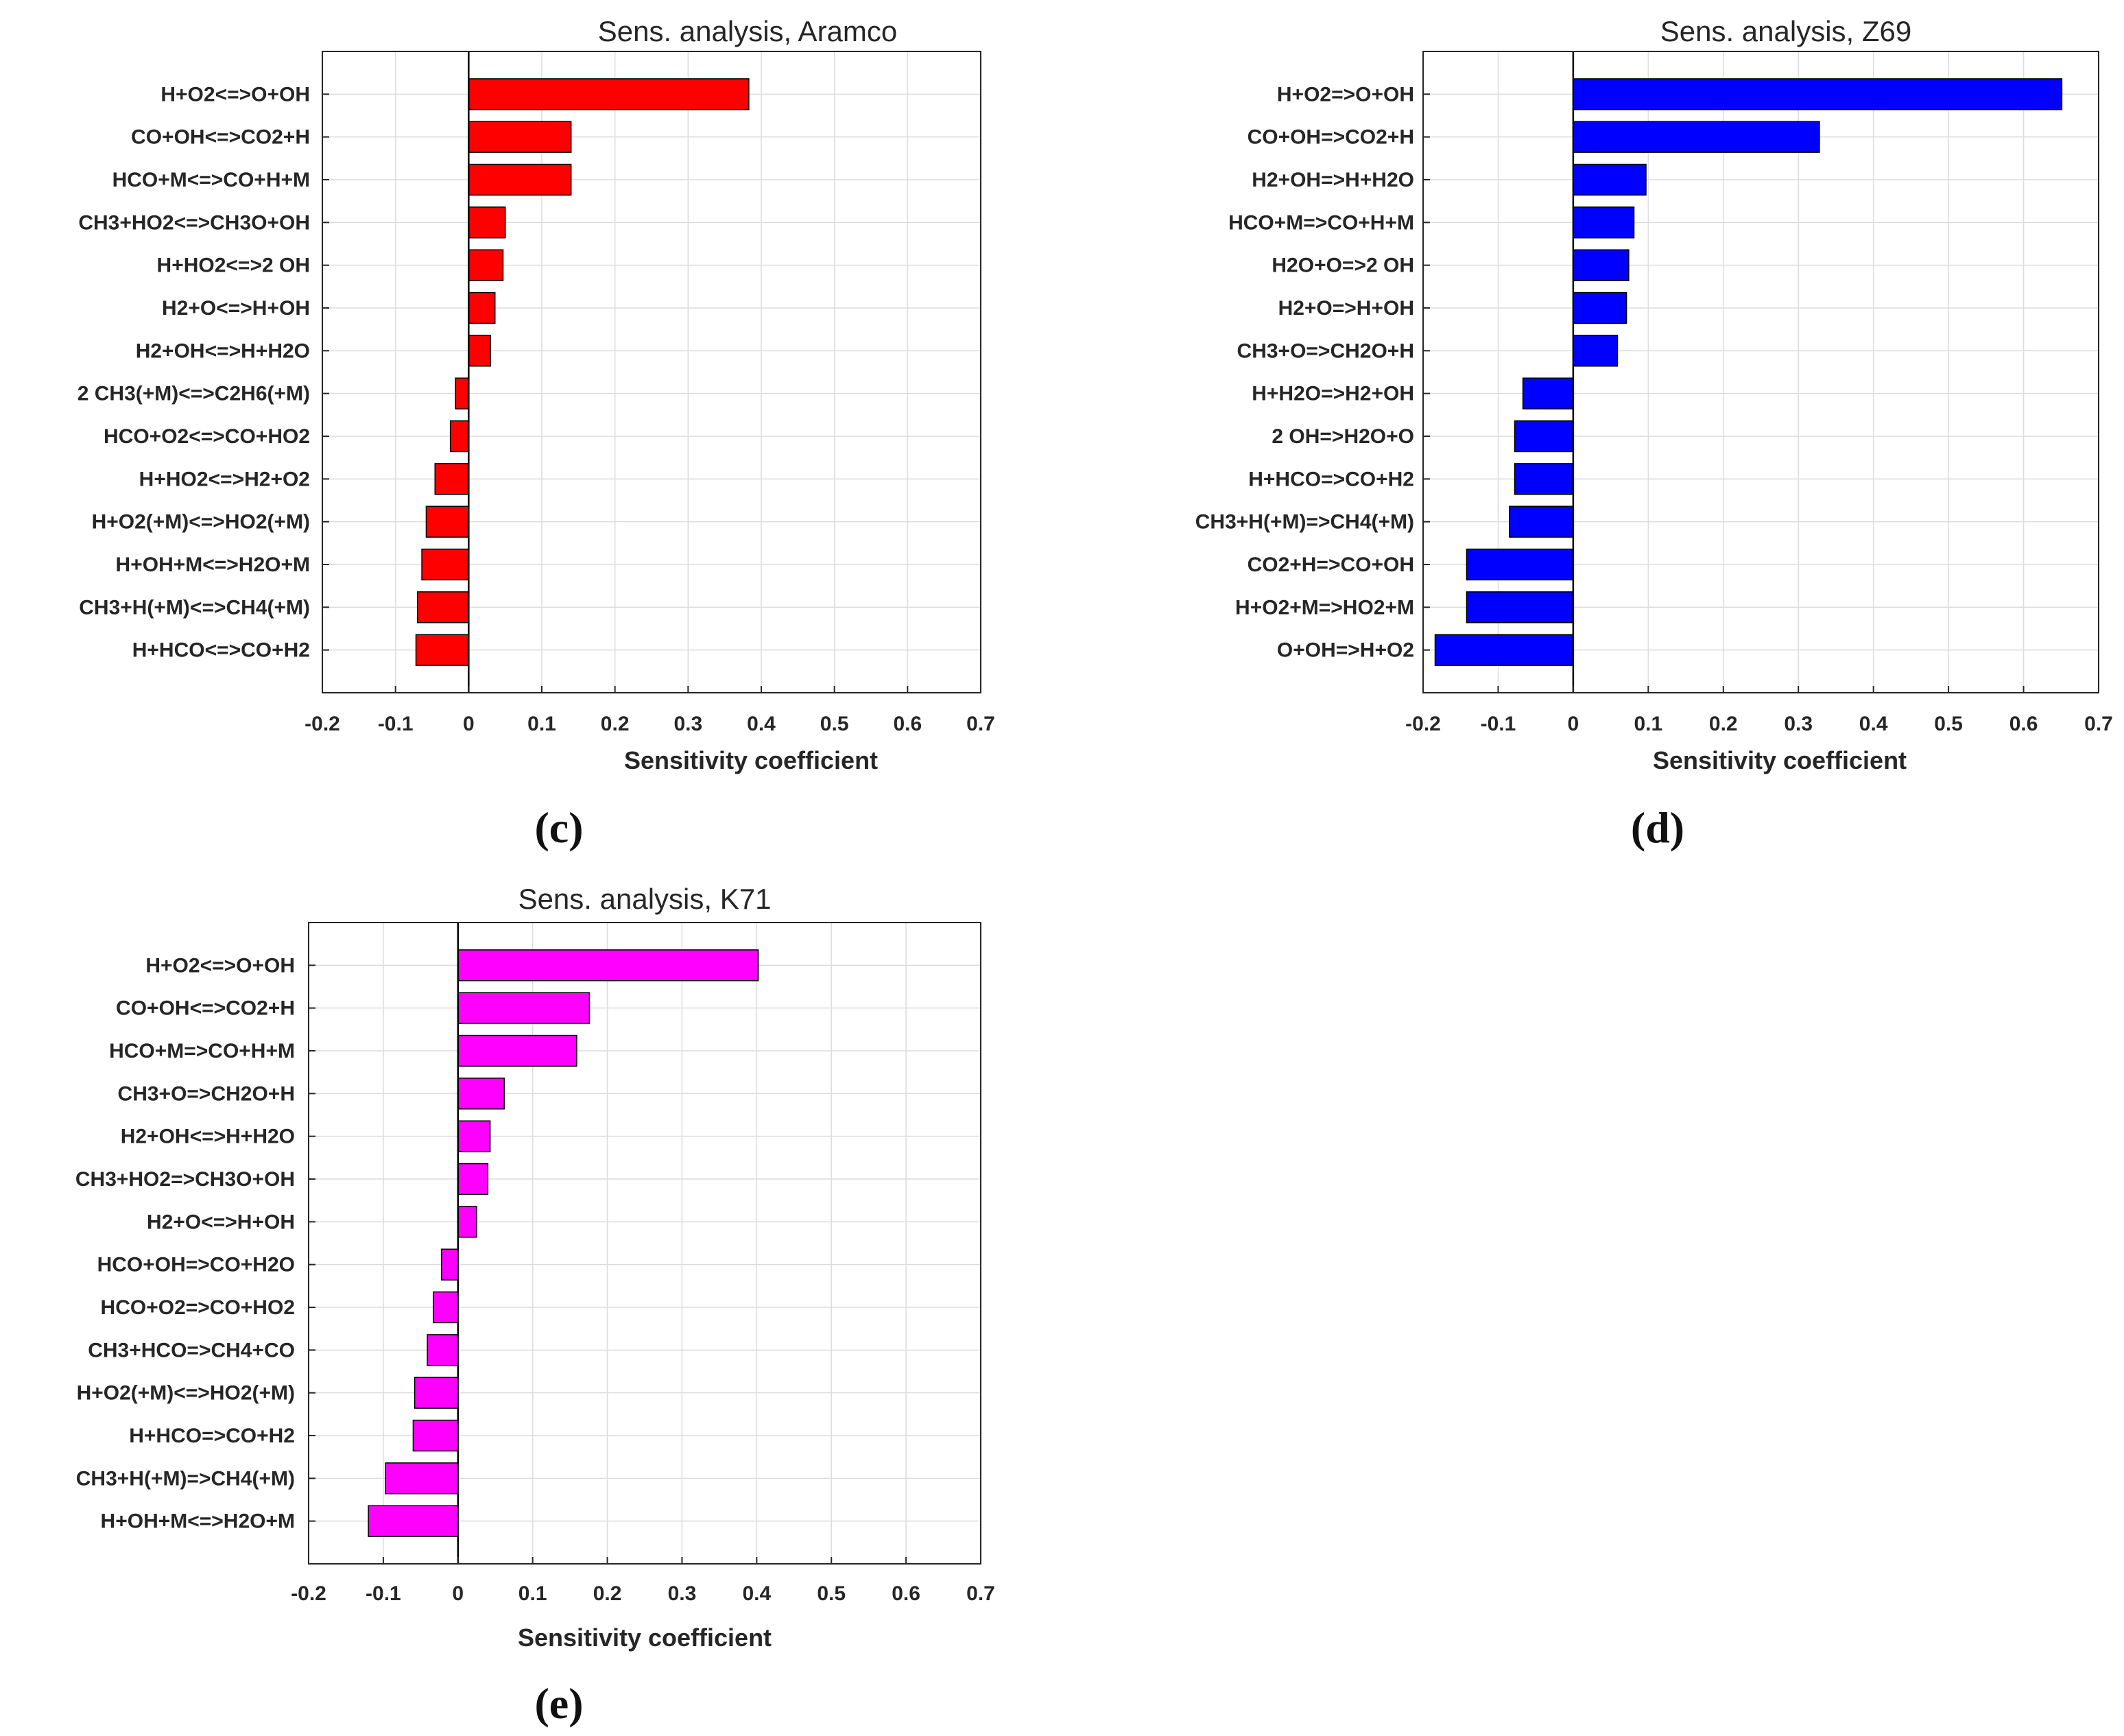  What do you see at coordinates (194, 394) in the screenshot?
I see `category-label: 2 CH3(+M)<=>C2H6(+M)` at bounding box center [194, 394].